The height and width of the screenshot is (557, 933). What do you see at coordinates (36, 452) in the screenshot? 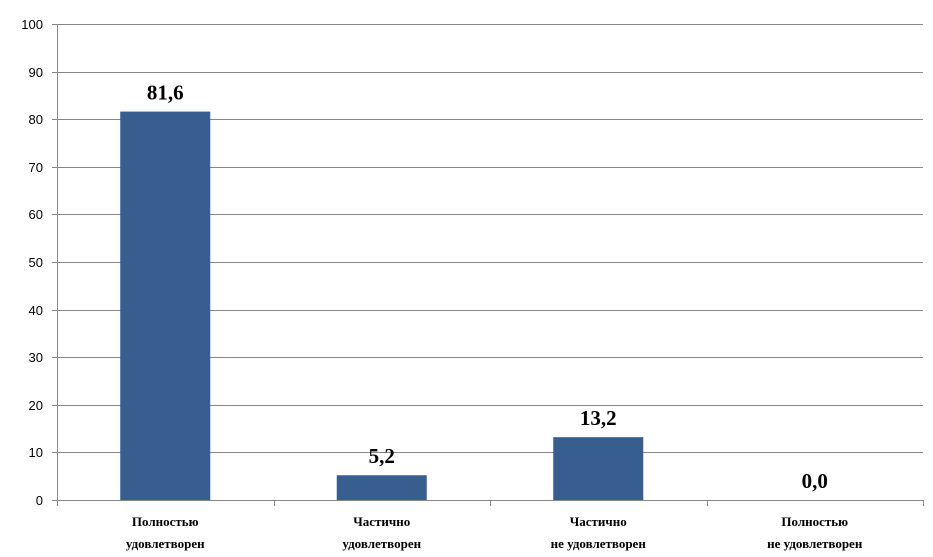
I see `y-tick-label: 10` at bounding box center [36, 452].